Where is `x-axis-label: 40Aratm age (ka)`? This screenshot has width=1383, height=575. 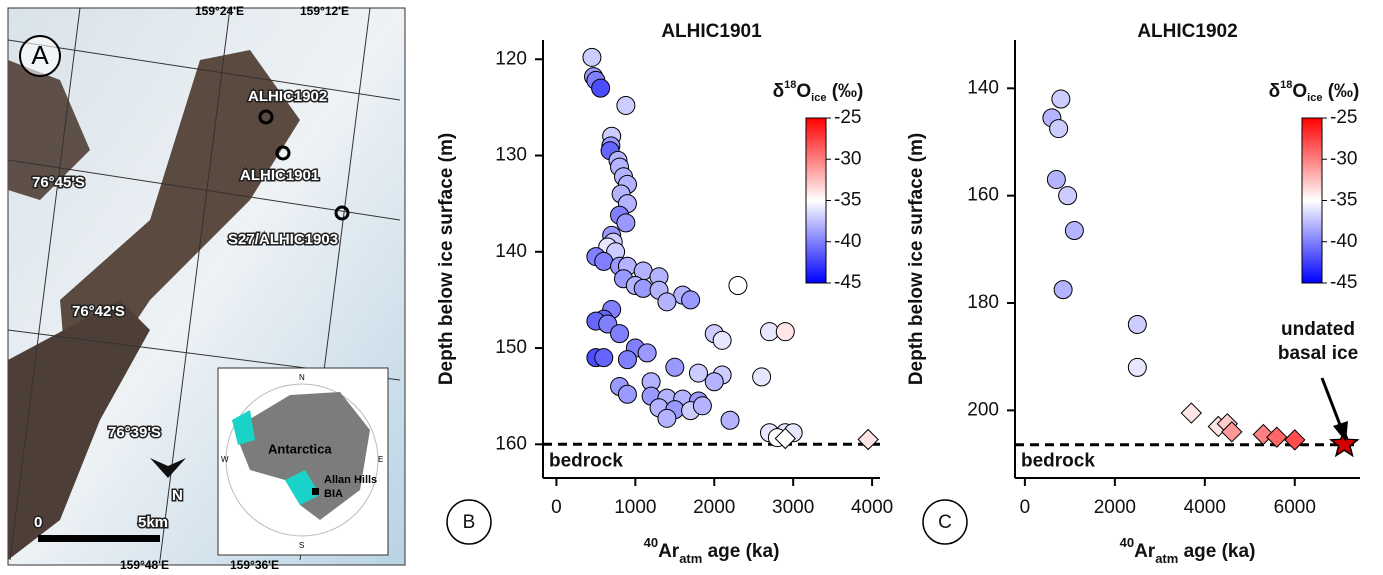
x-axis-label: 40Aratm age (ka) is located at coordinates (712, 550).